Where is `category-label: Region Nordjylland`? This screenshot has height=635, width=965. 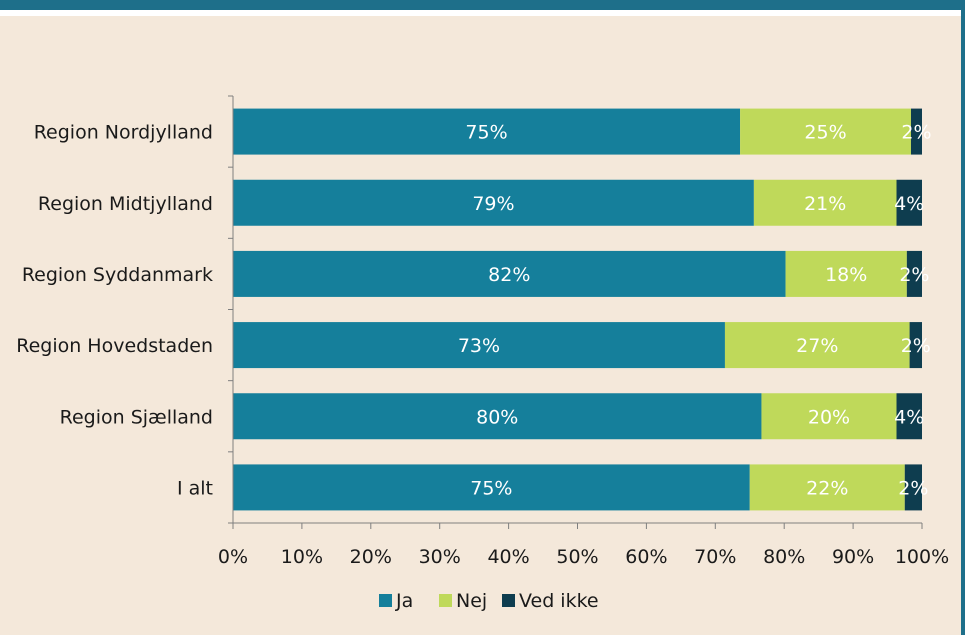 category-label: Region Nordjylland is located at coordinates (123, 133).